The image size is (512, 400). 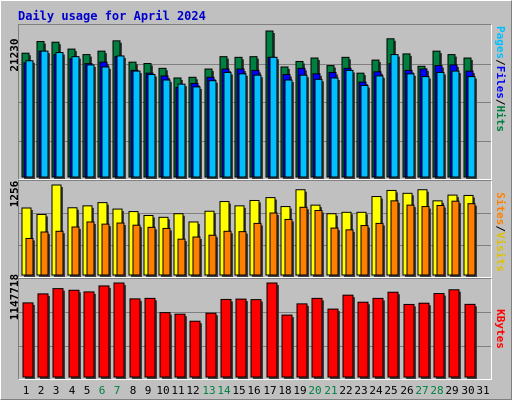 I want to click on x-tick-label: 13, so click(x=208, y=390).